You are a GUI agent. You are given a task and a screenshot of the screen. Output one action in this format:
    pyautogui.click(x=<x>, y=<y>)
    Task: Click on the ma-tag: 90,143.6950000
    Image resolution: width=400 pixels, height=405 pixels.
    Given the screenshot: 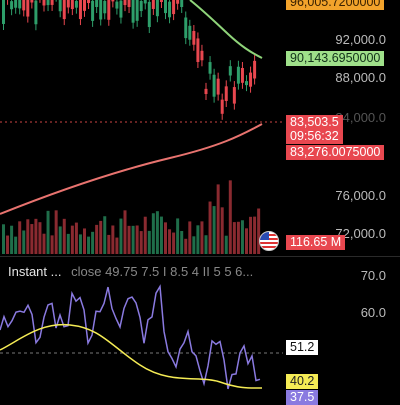 What is the action you would take?
    pyautogui.click(x=335, y=58)
    